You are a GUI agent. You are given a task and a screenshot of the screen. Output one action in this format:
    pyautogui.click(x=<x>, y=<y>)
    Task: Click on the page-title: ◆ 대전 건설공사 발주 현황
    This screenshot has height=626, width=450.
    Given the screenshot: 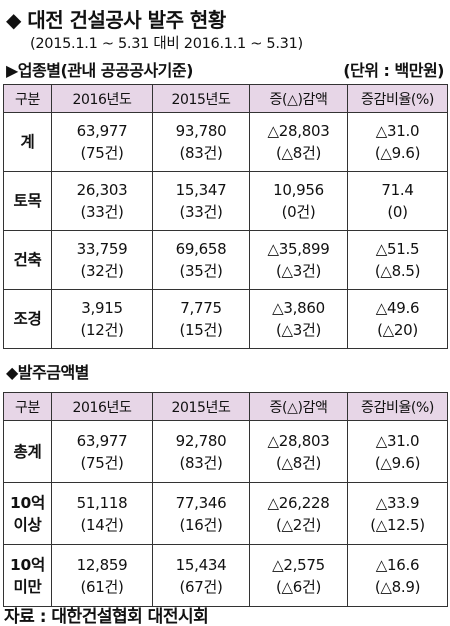 What is the action you would take?
    pyautogui.click(x=116, y=20)
    